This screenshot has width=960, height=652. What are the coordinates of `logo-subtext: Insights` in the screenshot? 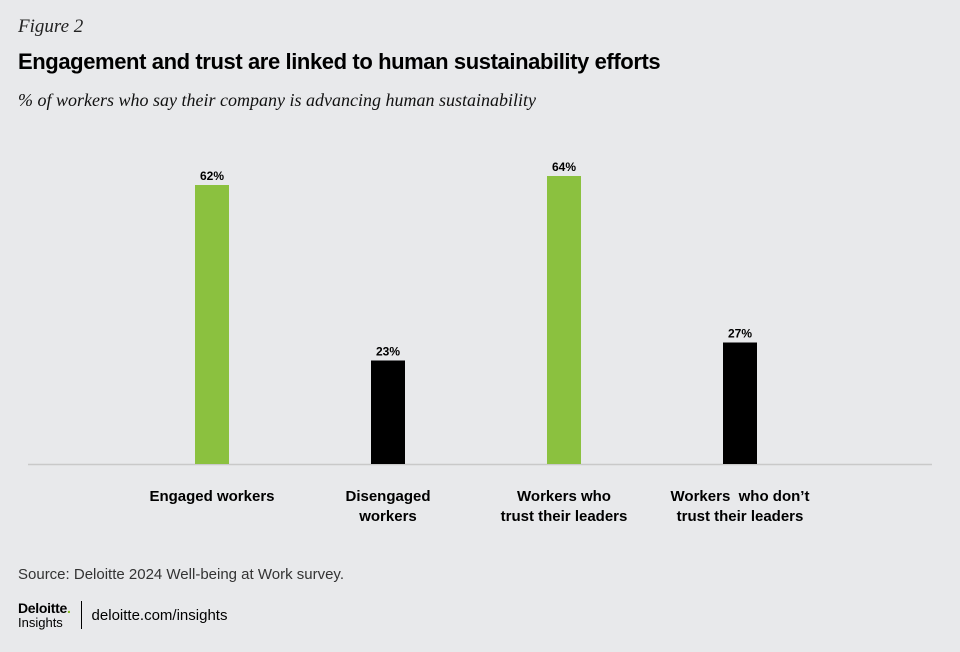 It's located at (40, 622).